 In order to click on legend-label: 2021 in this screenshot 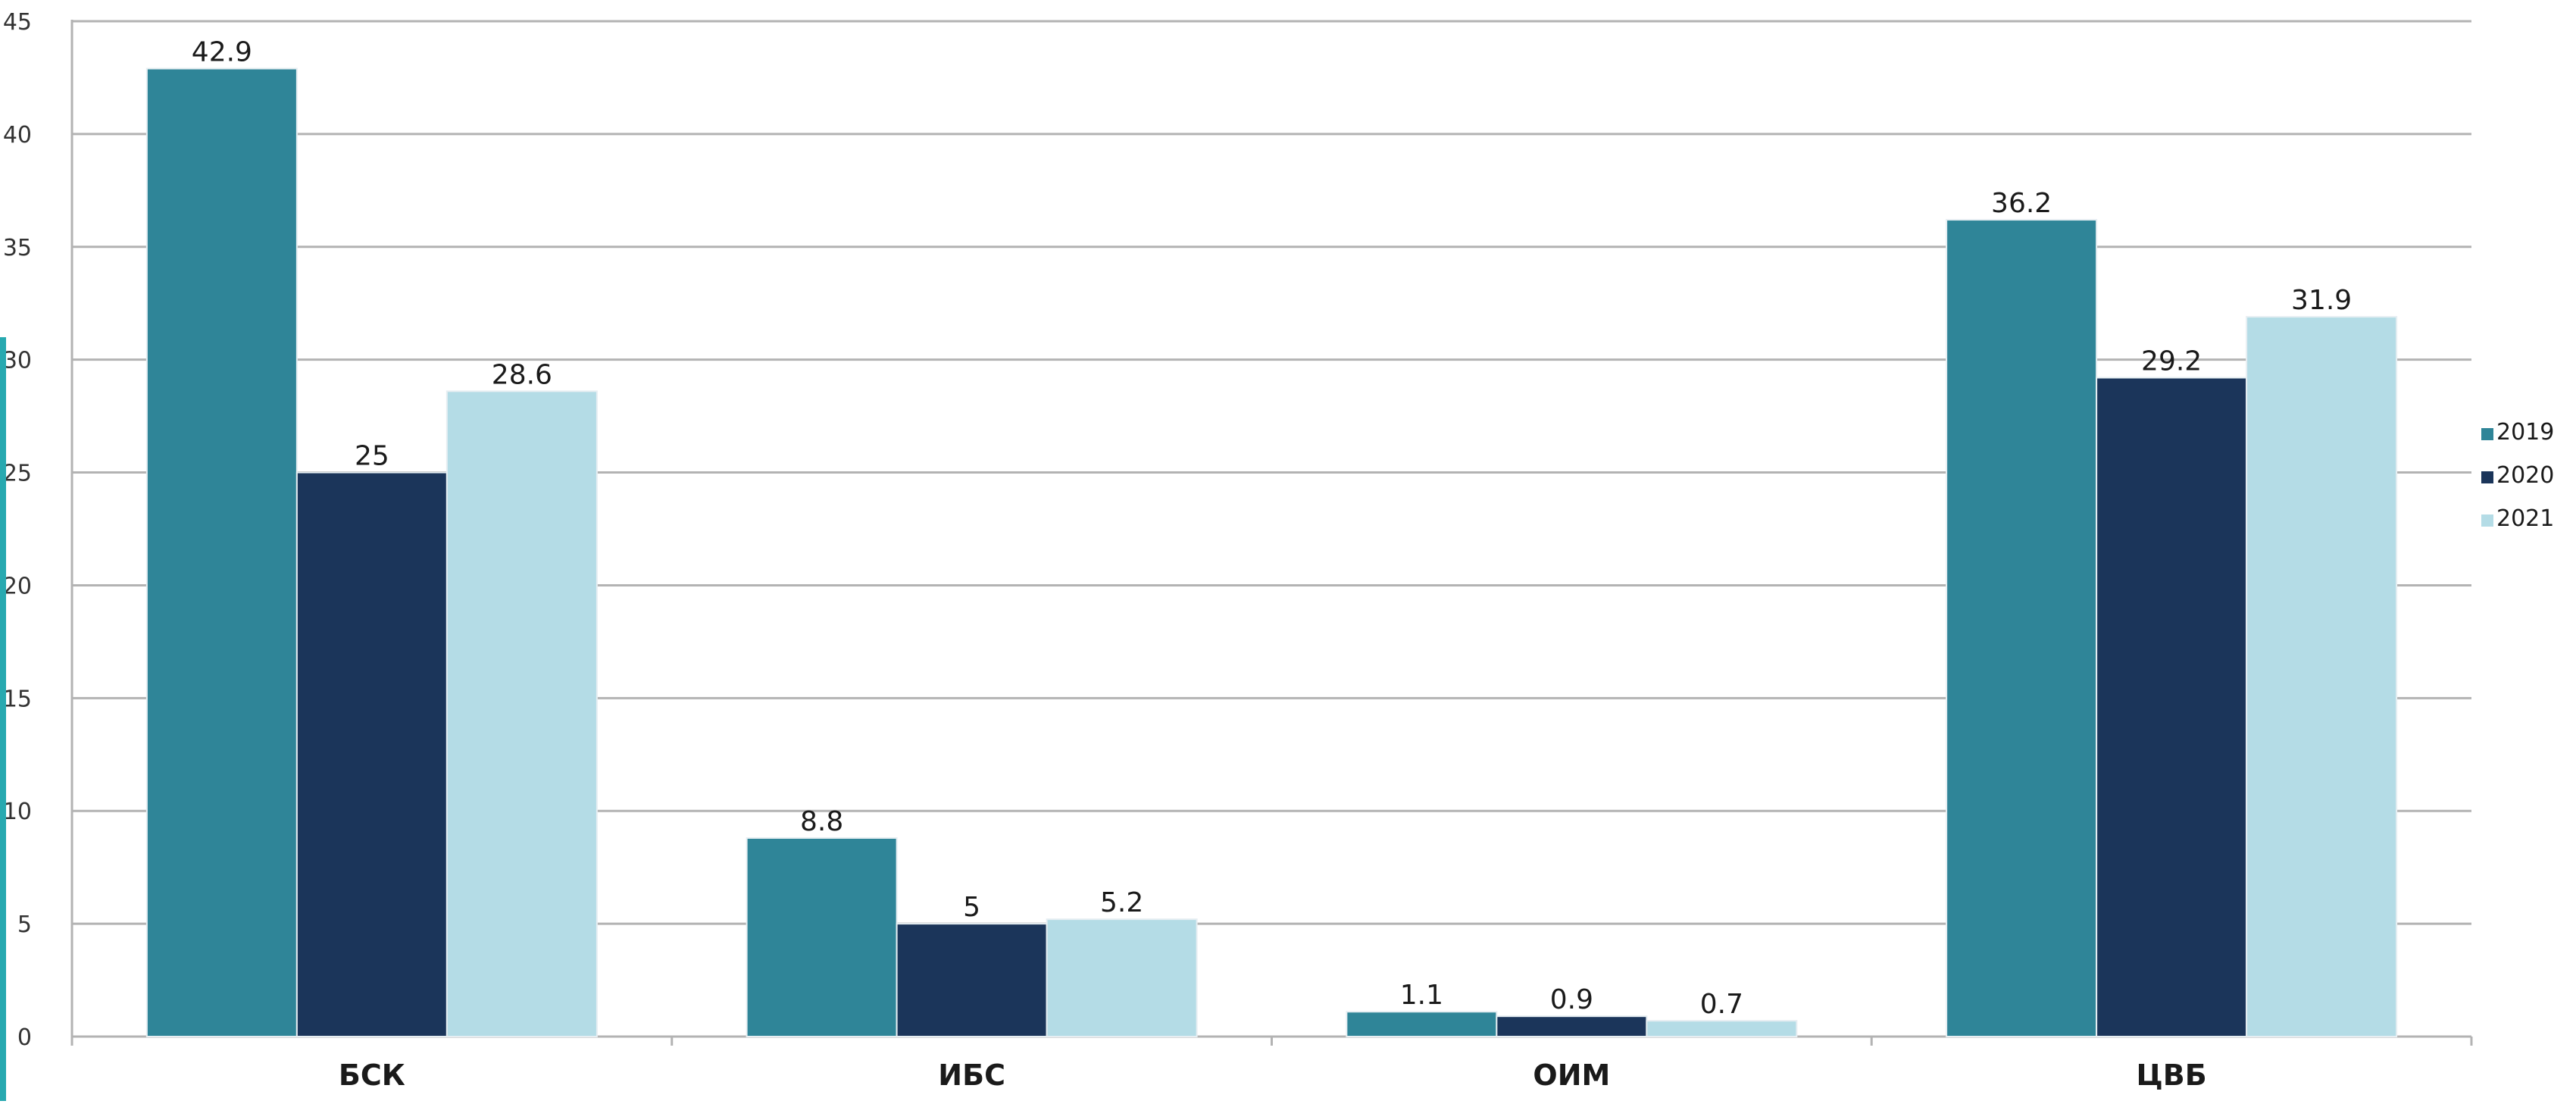, I will do `click(2525, 518)`.